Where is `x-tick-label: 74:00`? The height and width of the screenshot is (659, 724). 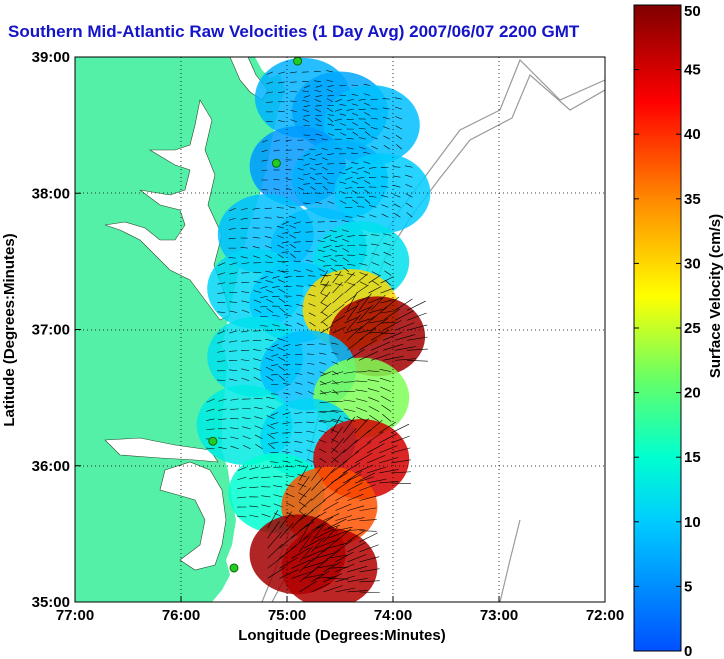
x-tick-label: 74:00 is located at coordinates (393, 615).